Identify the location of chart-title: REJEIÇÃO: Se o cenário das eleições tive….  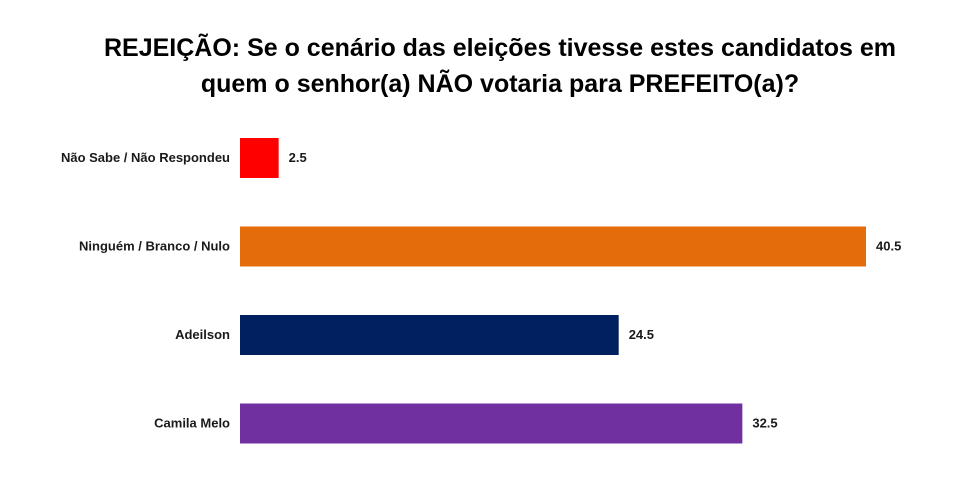
(500, 66).